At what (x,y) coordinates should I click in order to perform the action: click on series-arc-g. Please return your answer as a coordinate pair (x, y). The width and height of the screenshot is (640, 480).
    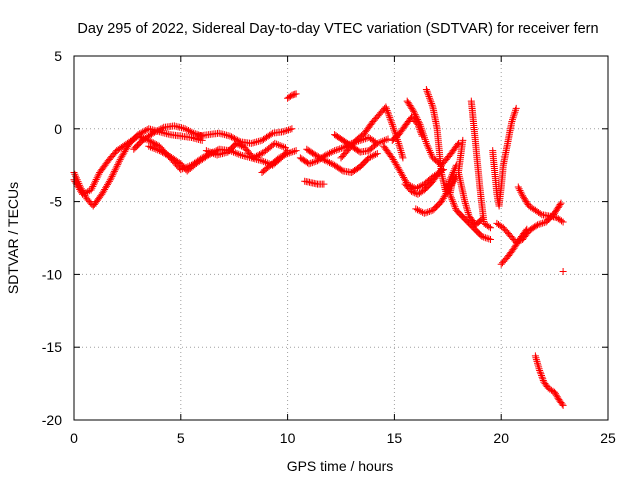
    Looking at the image, I should click on (279, 161).